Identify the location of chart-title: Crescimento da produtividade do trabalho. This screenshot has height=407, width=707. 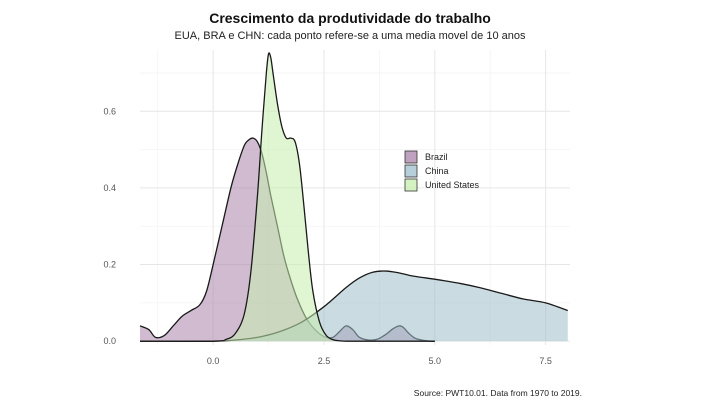
(350, 18).